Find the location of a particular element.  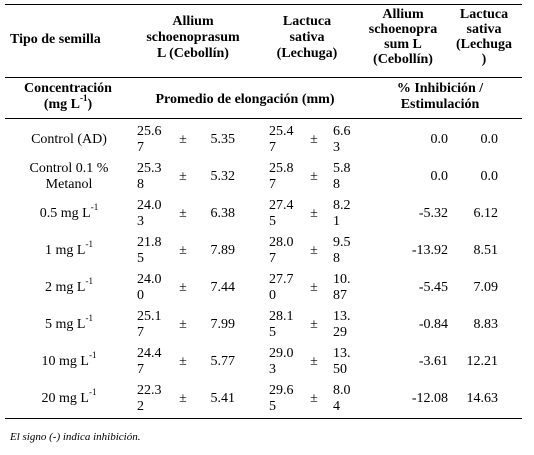

allium-percent: -5.45 is located at coordinates (433, 287).